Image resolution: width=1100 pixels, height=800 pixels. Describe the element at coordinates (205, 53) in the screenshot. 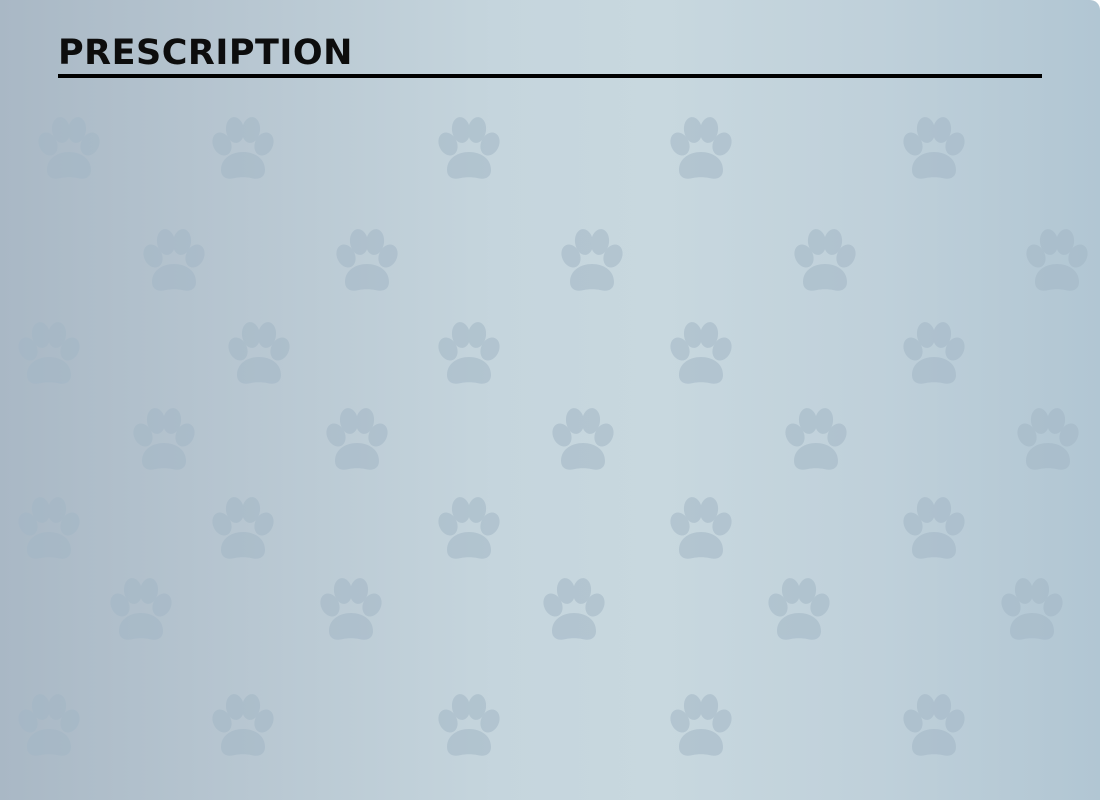

I see `page-title: PRESCRIPTION` at that location.